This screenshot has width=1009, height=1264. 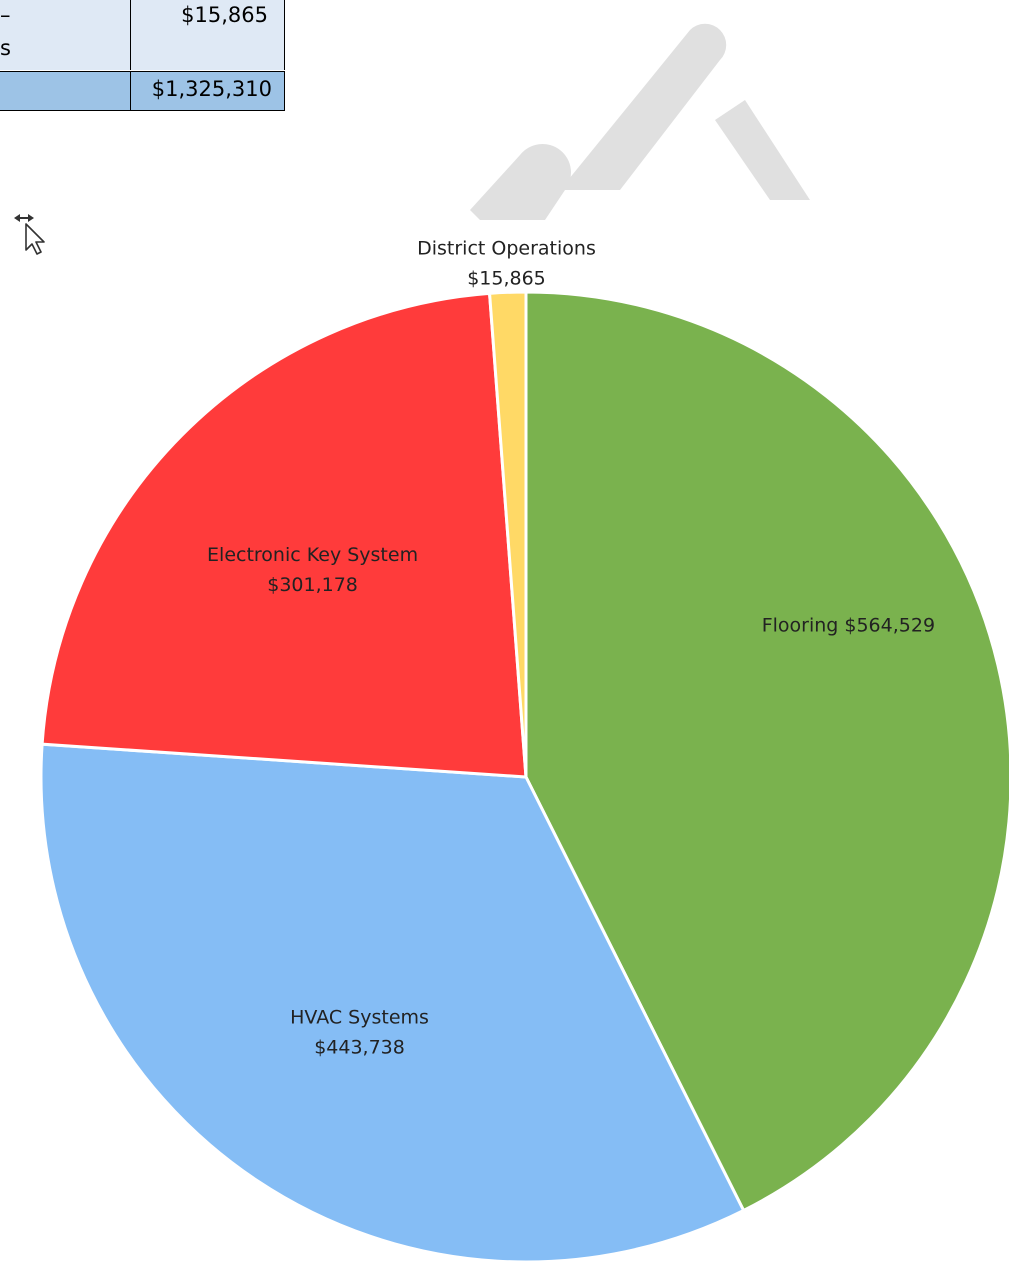 I want to click on table-row-value: $15,865, so click(x=224, y=15).